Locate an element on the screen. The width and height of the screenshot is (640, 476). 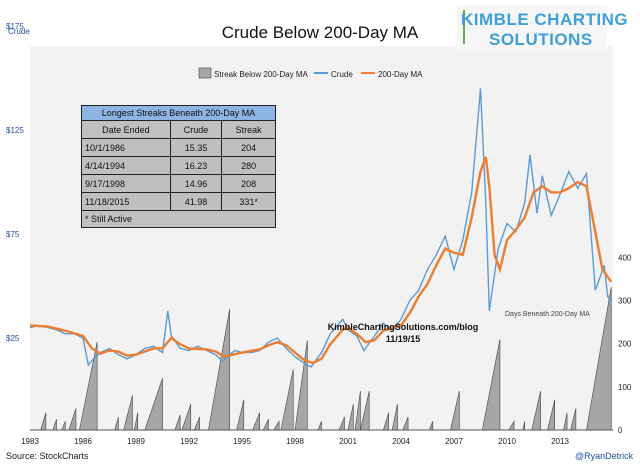
legend-label-ma: 200-Day MA is located at coordinates (400, 74).